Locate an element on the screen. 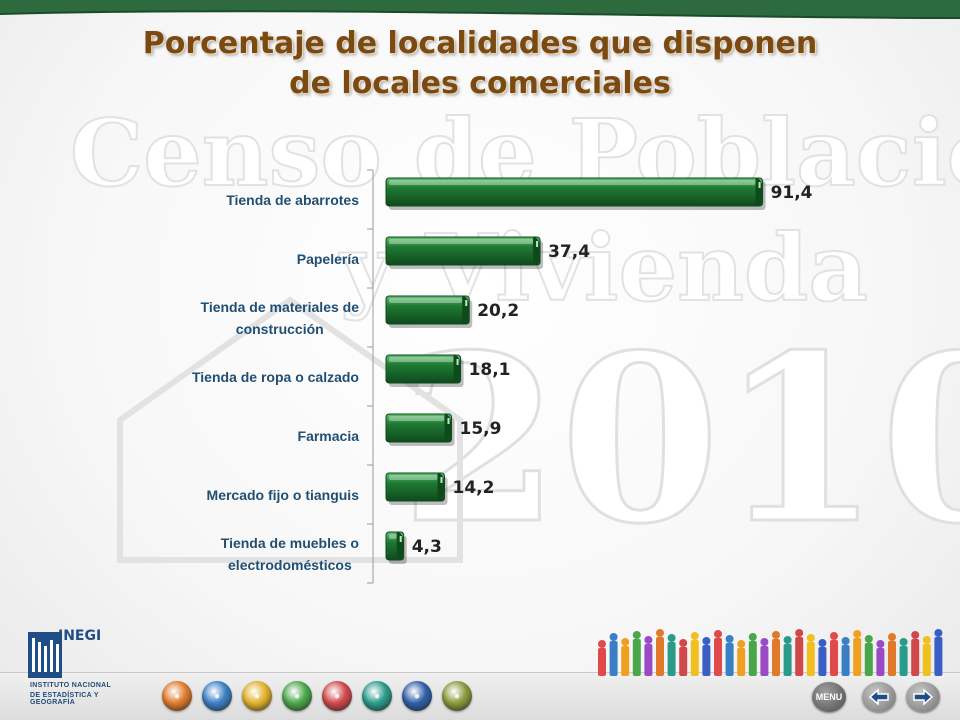  forward-button is located at coordinates (923, 697).